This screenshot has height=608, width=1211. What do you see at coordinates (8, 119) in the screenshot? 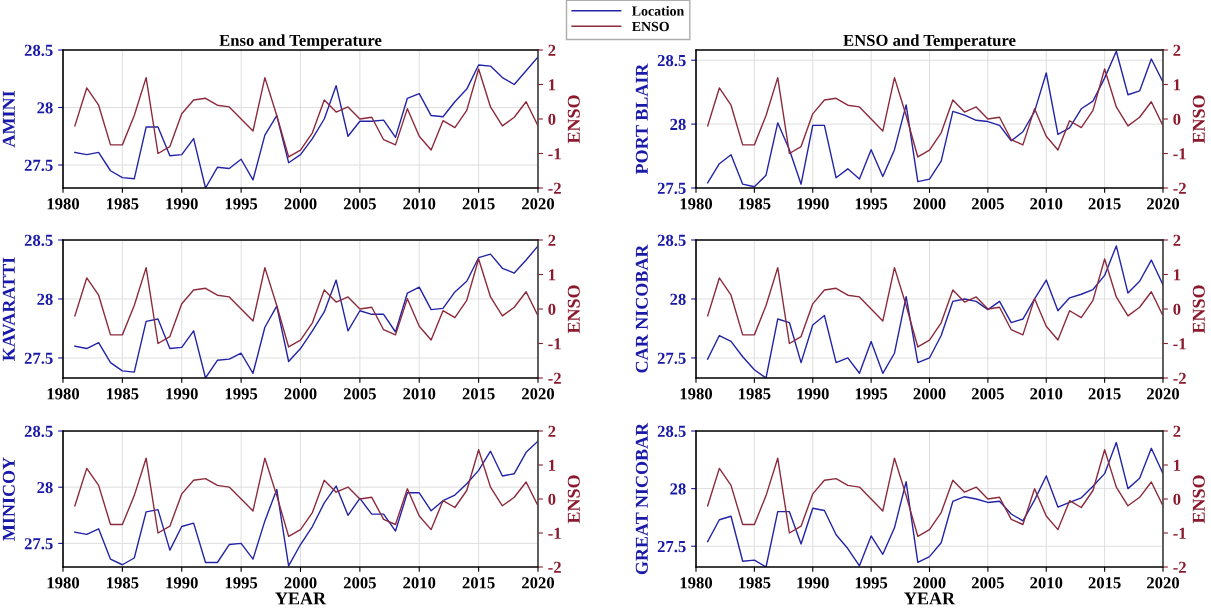
I see `y-axis-title: AMINI` at bounding box center [8, 119].